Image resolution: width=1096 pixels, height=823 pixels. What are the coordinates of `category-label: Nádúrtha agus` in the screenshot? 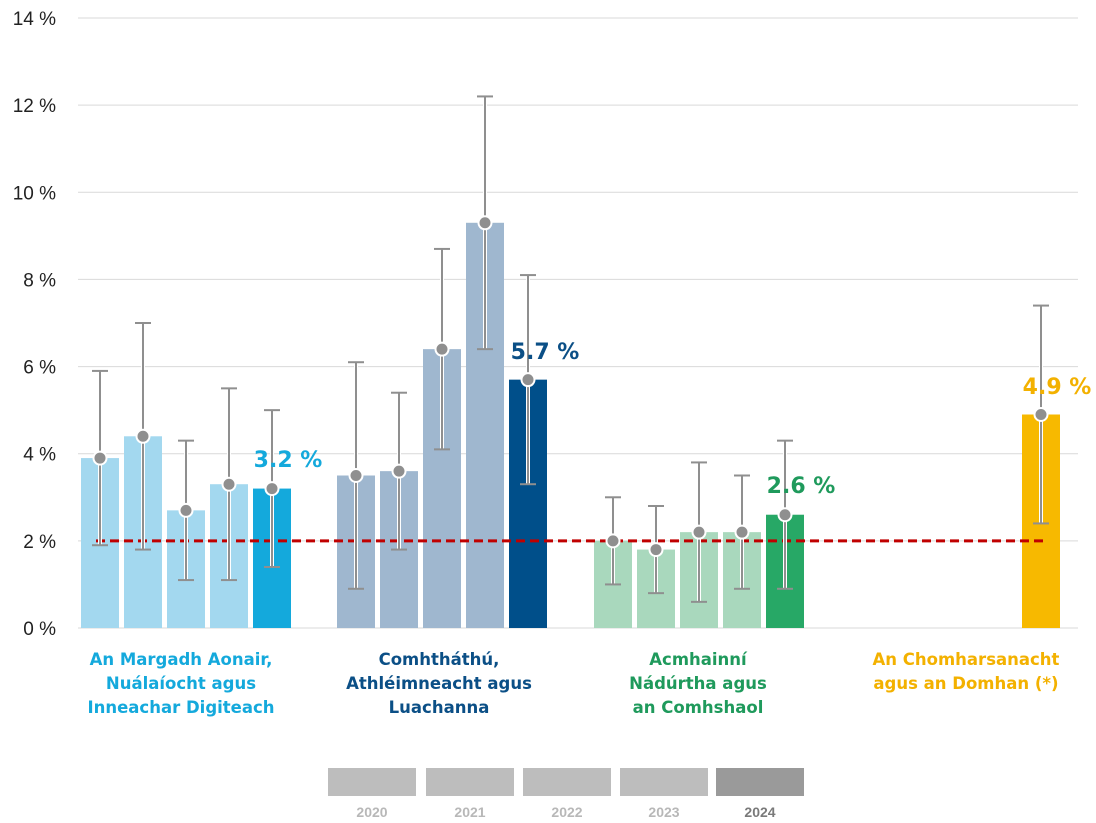 It's located at (698, 683).